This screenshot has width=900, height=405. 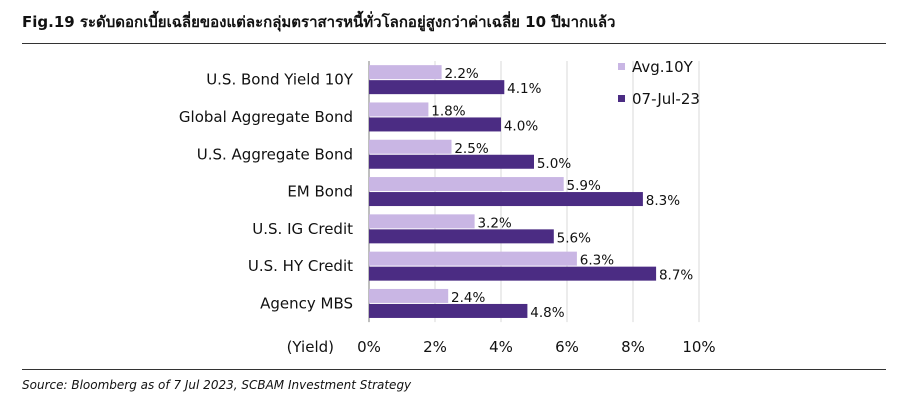 I want to click on category-label: U.S. Aggregate Bond, so click(x=275, y=154).